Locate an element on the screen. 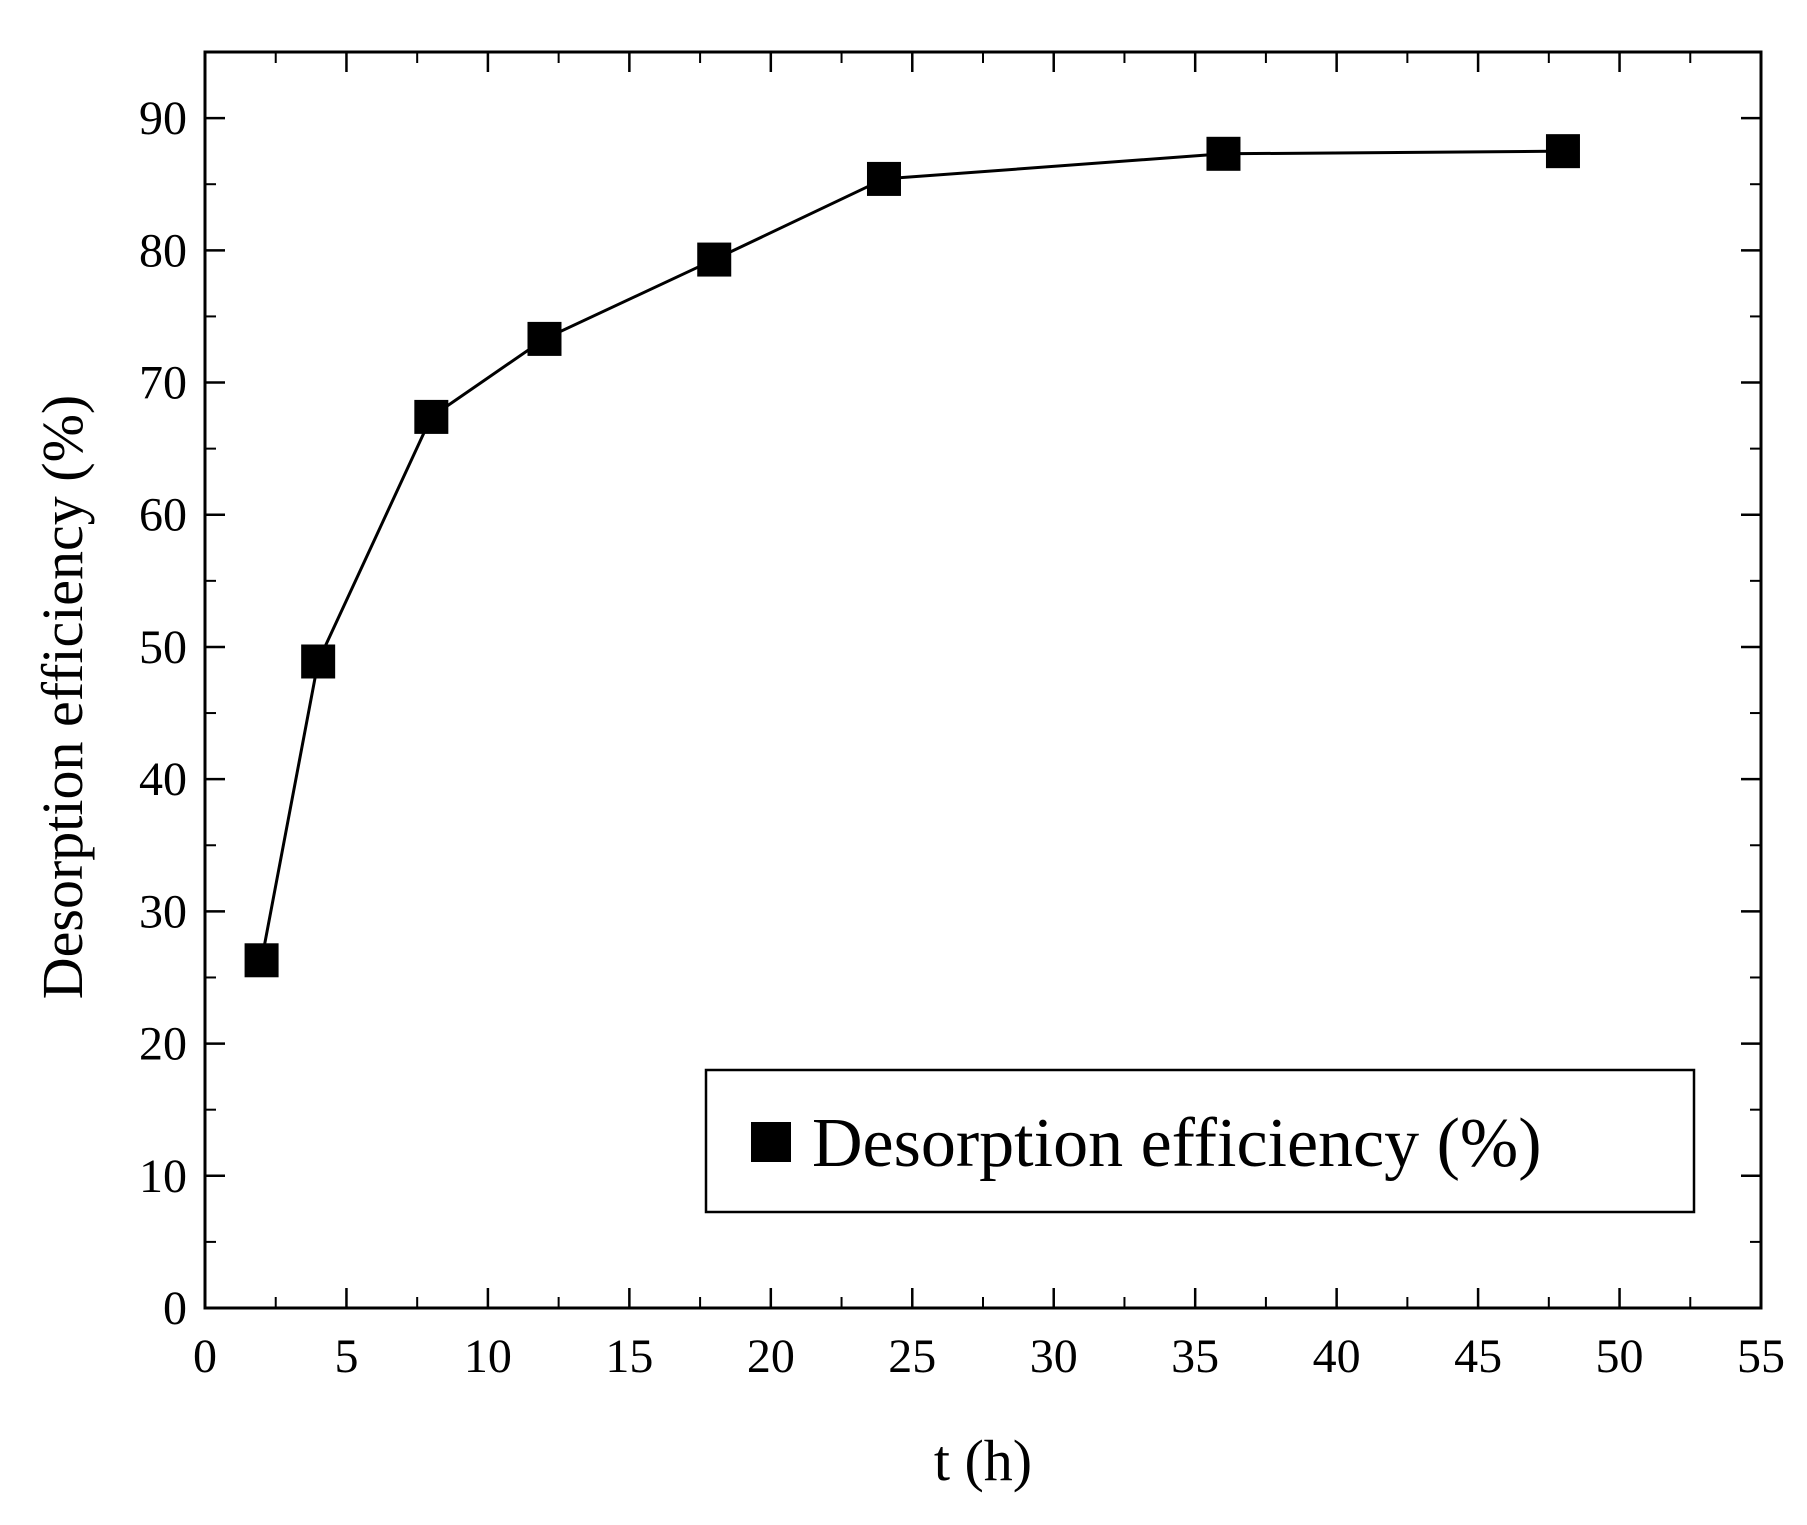 The height and width of the screenshot is (1525, 1807). y-tick-label: 70 is located at coordinates (163, 383).